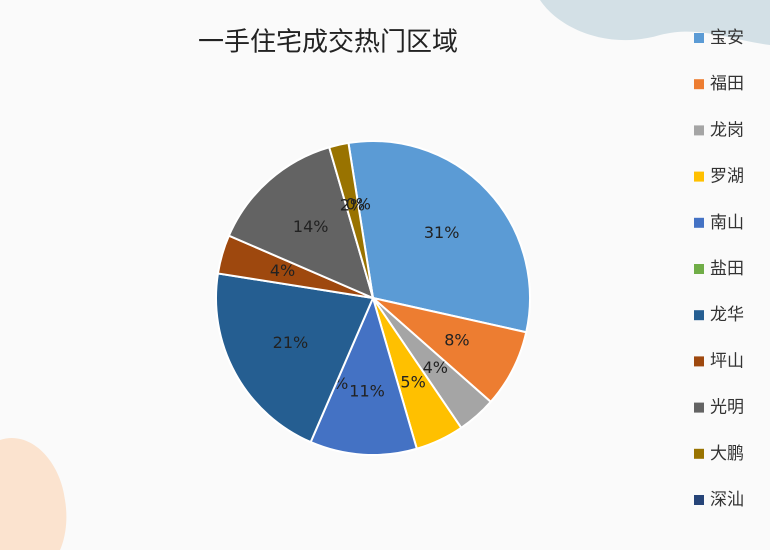 The image size is (770, 550). Describe the element at coordinates (727, 361) in the screenshot. I see `legend-label: 坪山` at that location.